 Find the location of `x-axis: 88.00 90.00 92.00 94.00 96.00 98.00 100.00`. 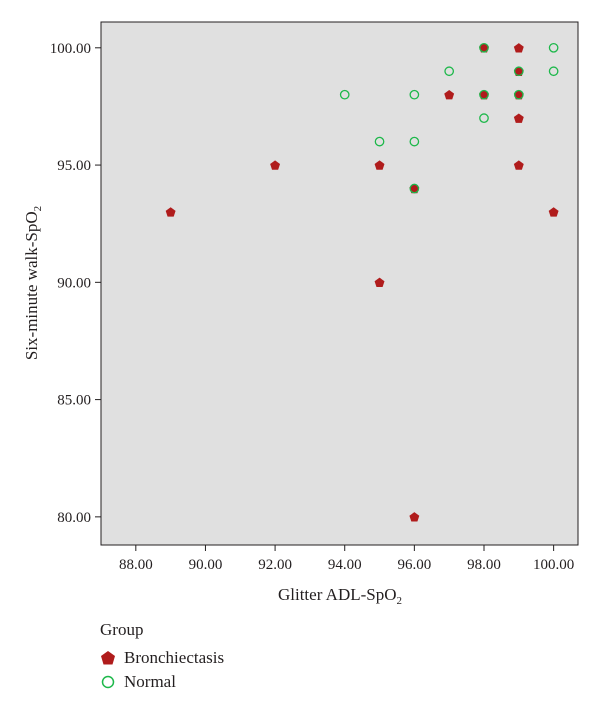

x-axis: 88.00 90.00 92.00 94.00 96.00 98.00 100.00 is located at coordinates (346, 559).